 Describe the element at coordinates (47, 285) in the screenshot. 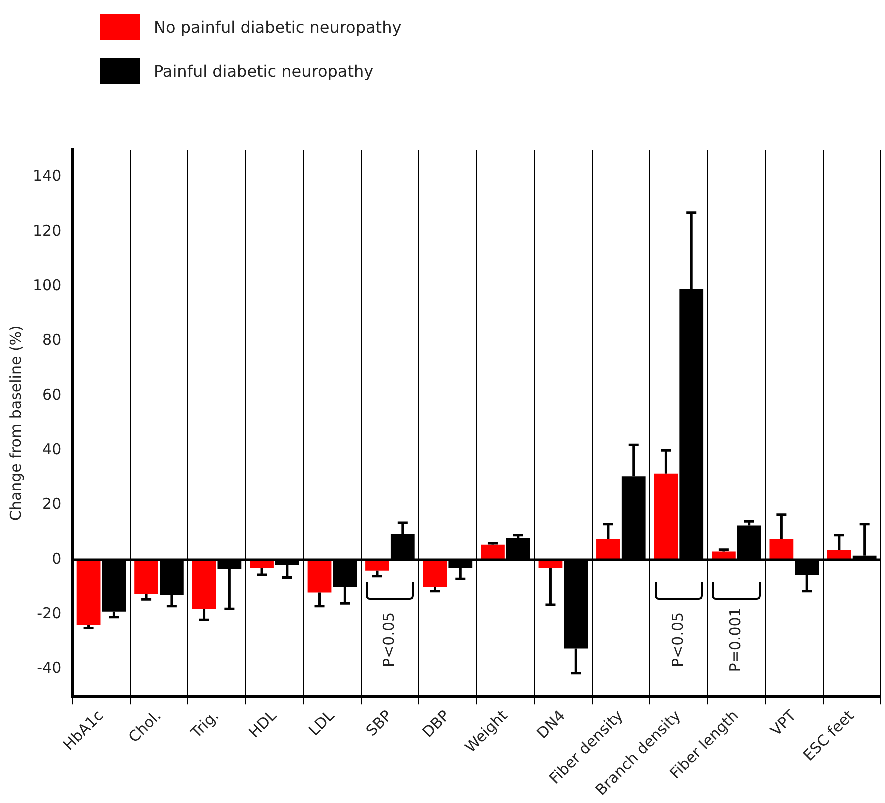

I see `y-tick-label: 100` at that location.